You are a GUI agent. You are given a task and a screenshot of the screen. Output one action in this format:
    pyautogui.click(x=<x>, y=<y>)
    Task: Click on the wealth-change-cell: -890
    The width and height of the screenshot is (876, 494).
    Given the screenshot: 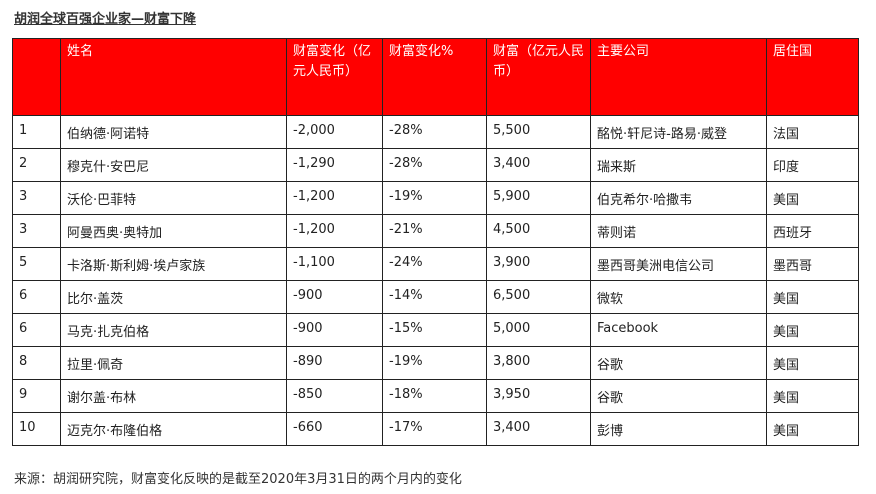 What is the action you would take?
    pyautogui.click(x=334, y=363)
    